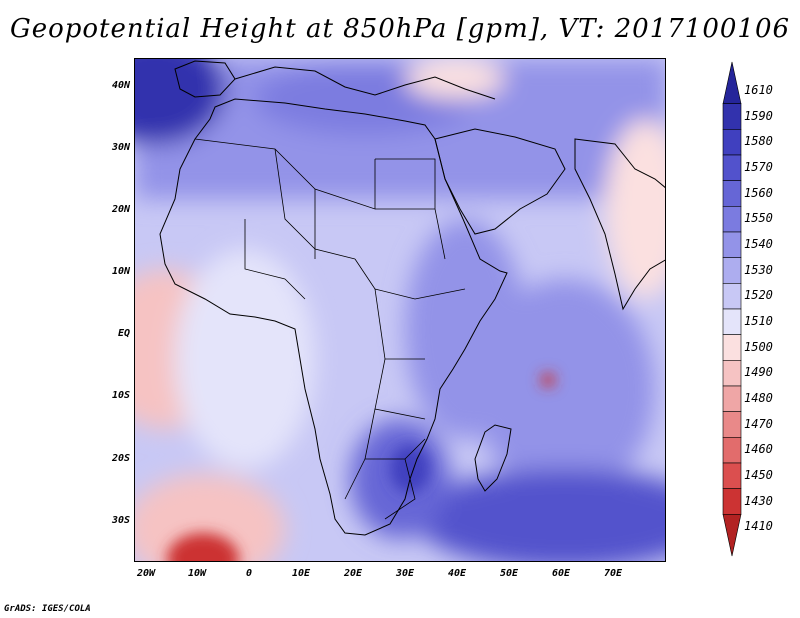 The image size is (800, 618). Describe the element at coordinates (758, 295) in the screenshot. I see `colorbar-label: 1520` at that location.